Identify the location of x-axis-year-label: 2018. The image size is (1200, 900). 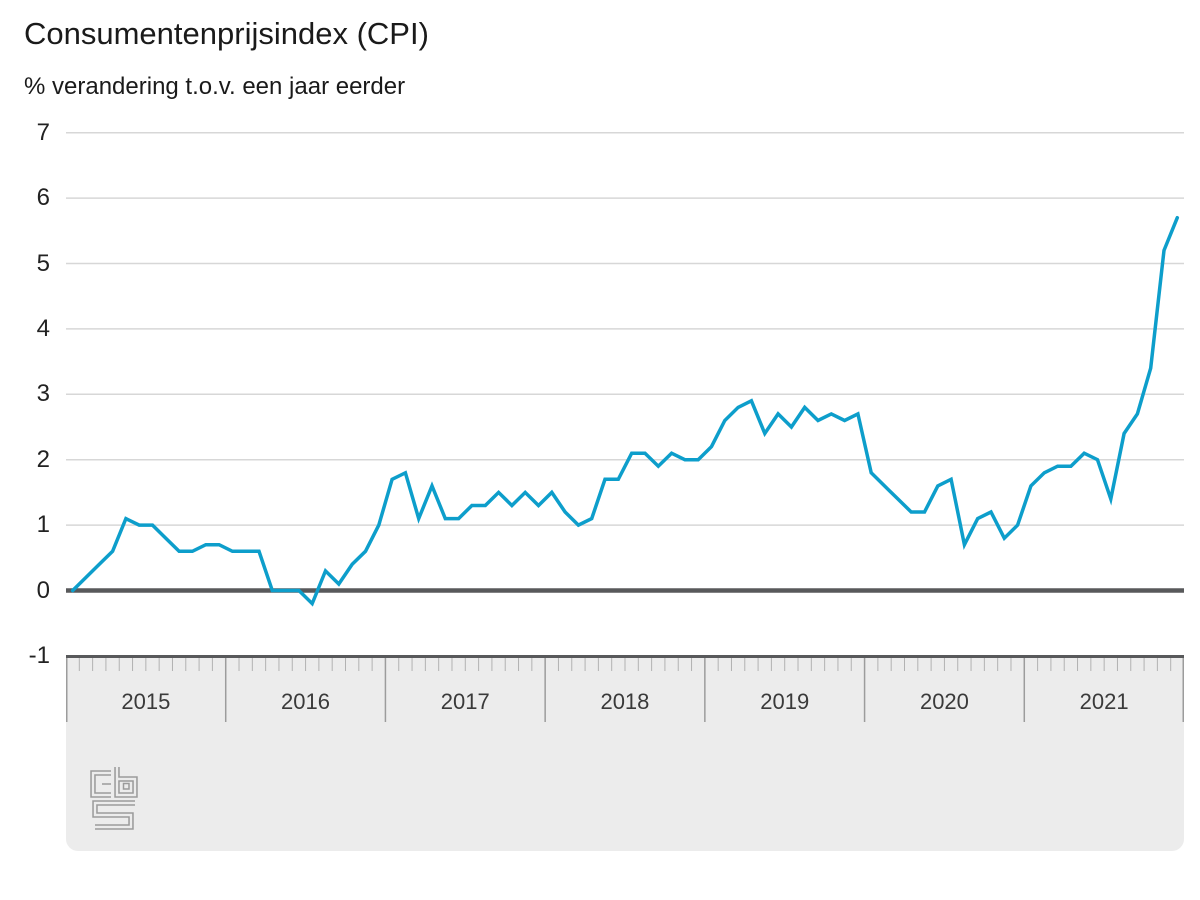
(625, 701).